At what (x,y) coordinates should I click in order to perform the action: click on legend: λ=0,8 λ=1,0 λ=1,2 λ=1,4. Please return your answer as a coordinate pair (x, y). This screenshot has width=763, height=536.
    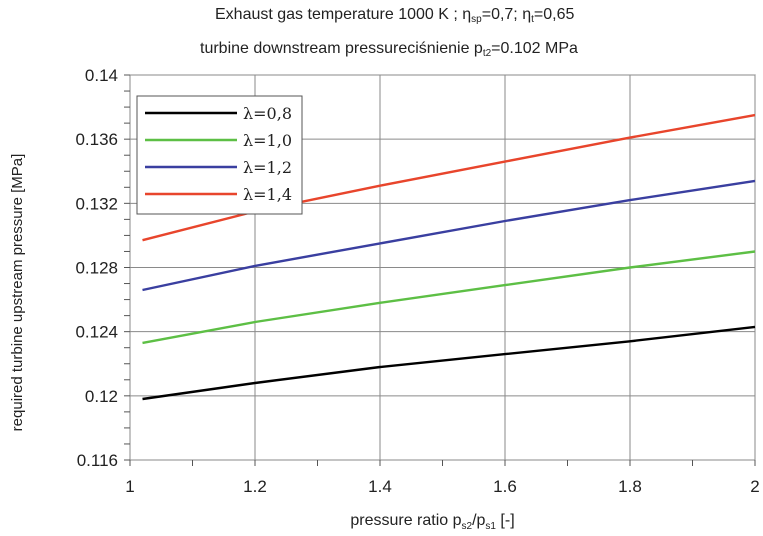
    Looking at the image, I should click on (219, 155).